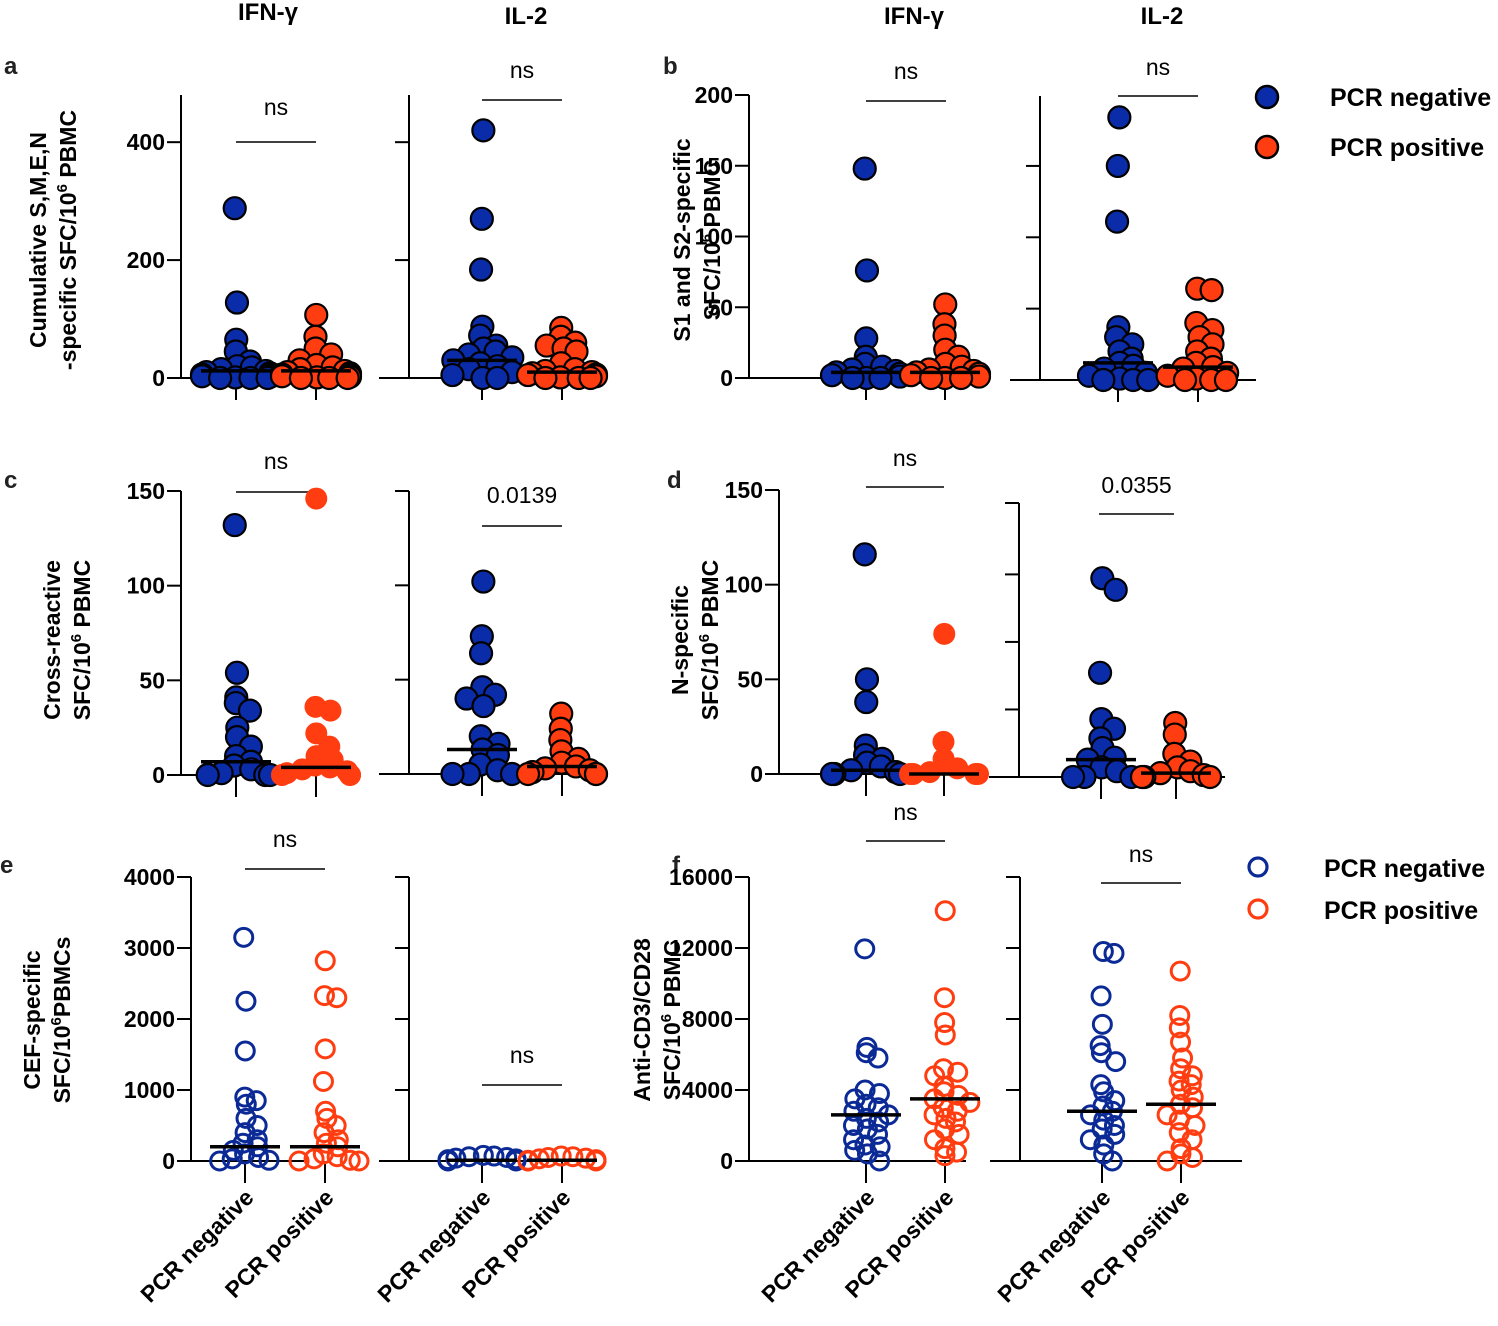 This screenshot has width=1498, height=1326. I want to click on legend-label-positive-open: PCR positive, so click(1401, 911).